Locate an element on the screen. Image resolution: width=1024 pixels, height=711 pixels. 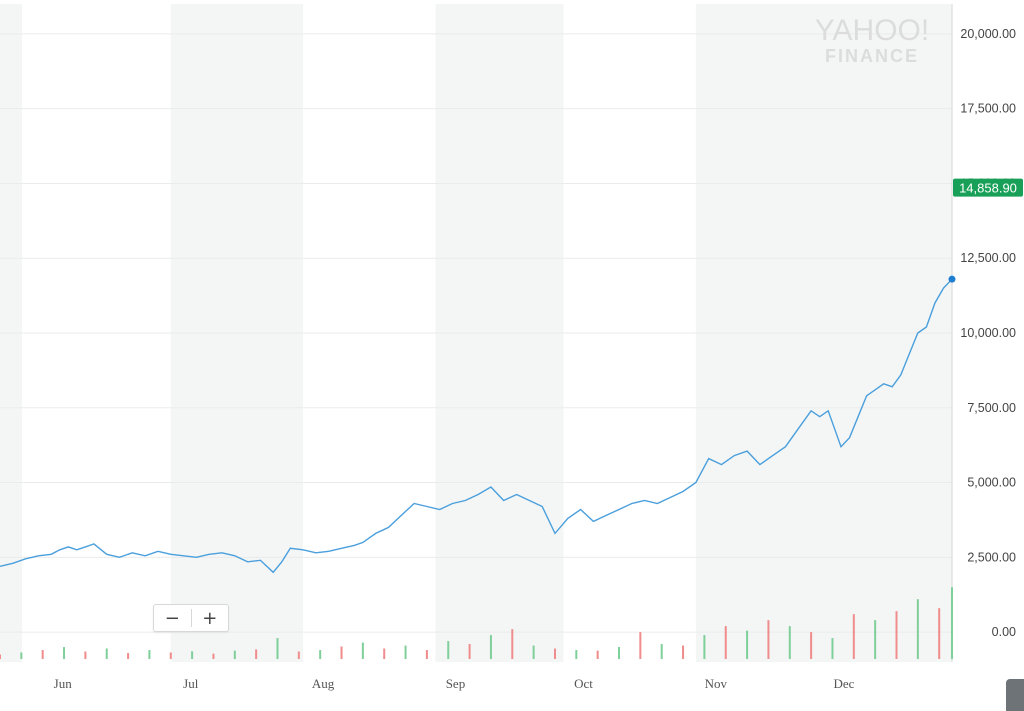
y-tick-label: 12,500.00 is located at coordinates (988, 258).